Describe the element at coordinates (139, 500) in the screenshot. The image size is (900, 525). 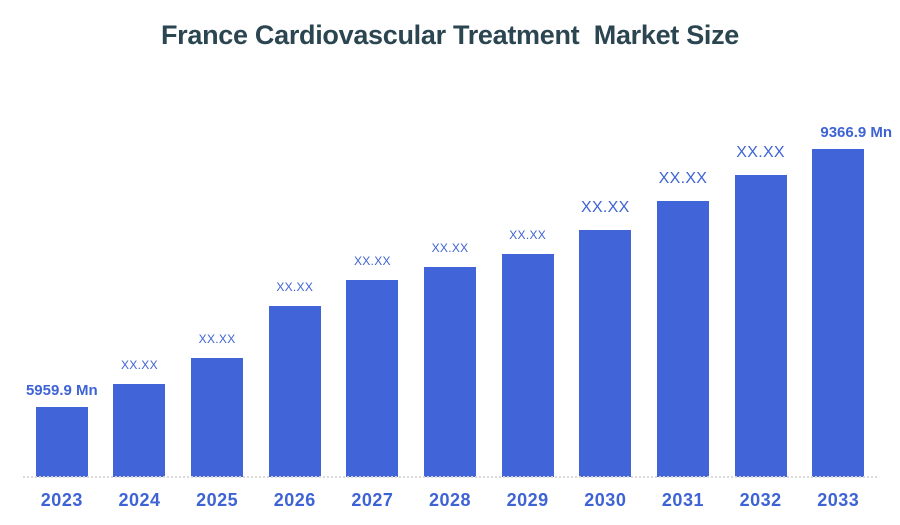
I see `x-axis-label: 2024` at that location.